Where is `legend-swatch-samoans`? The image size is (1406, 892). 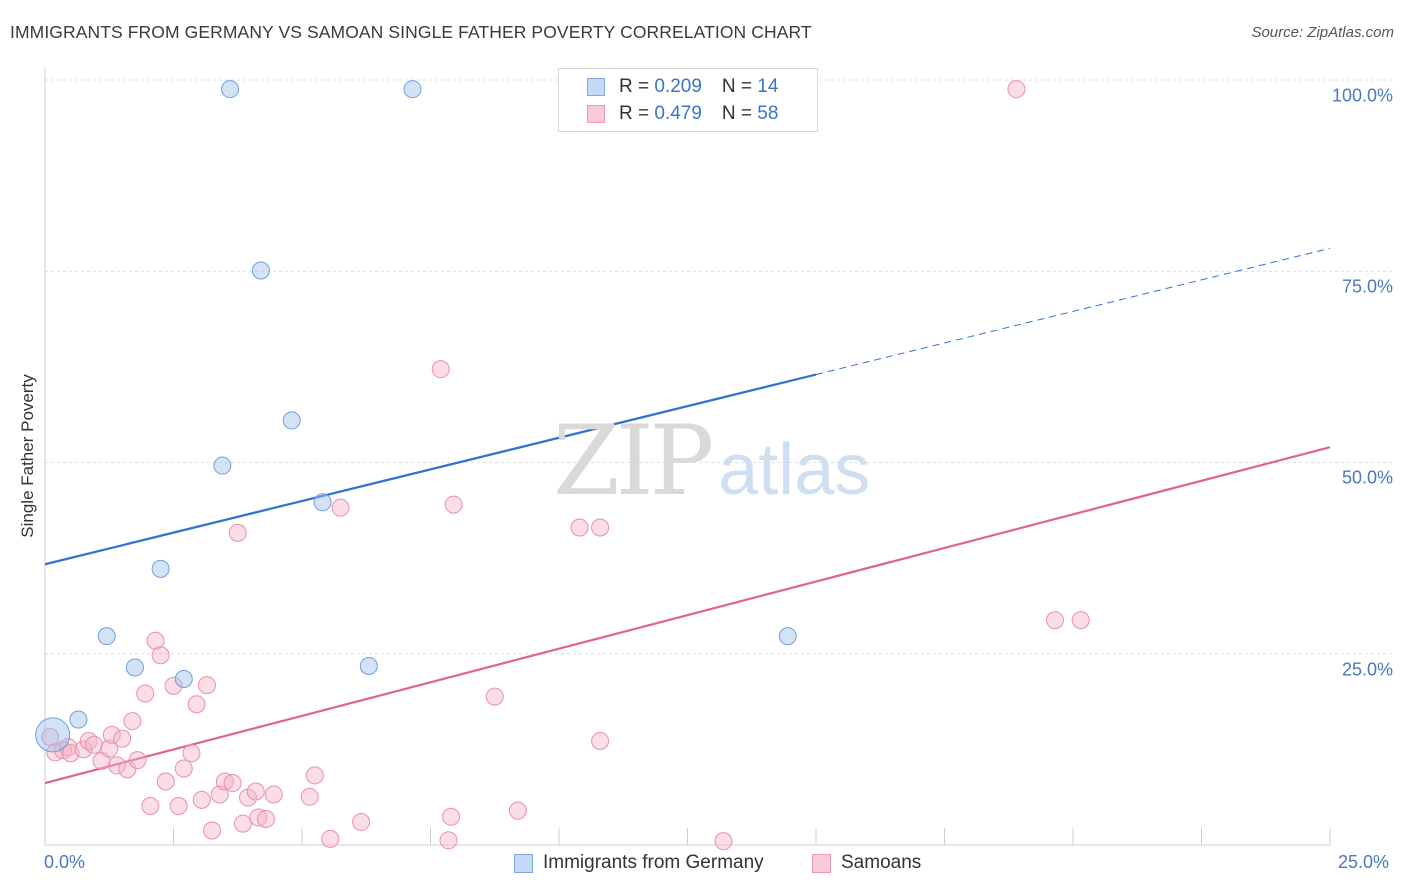 legend-swatch-samoans is located at coordinates (596, 114).